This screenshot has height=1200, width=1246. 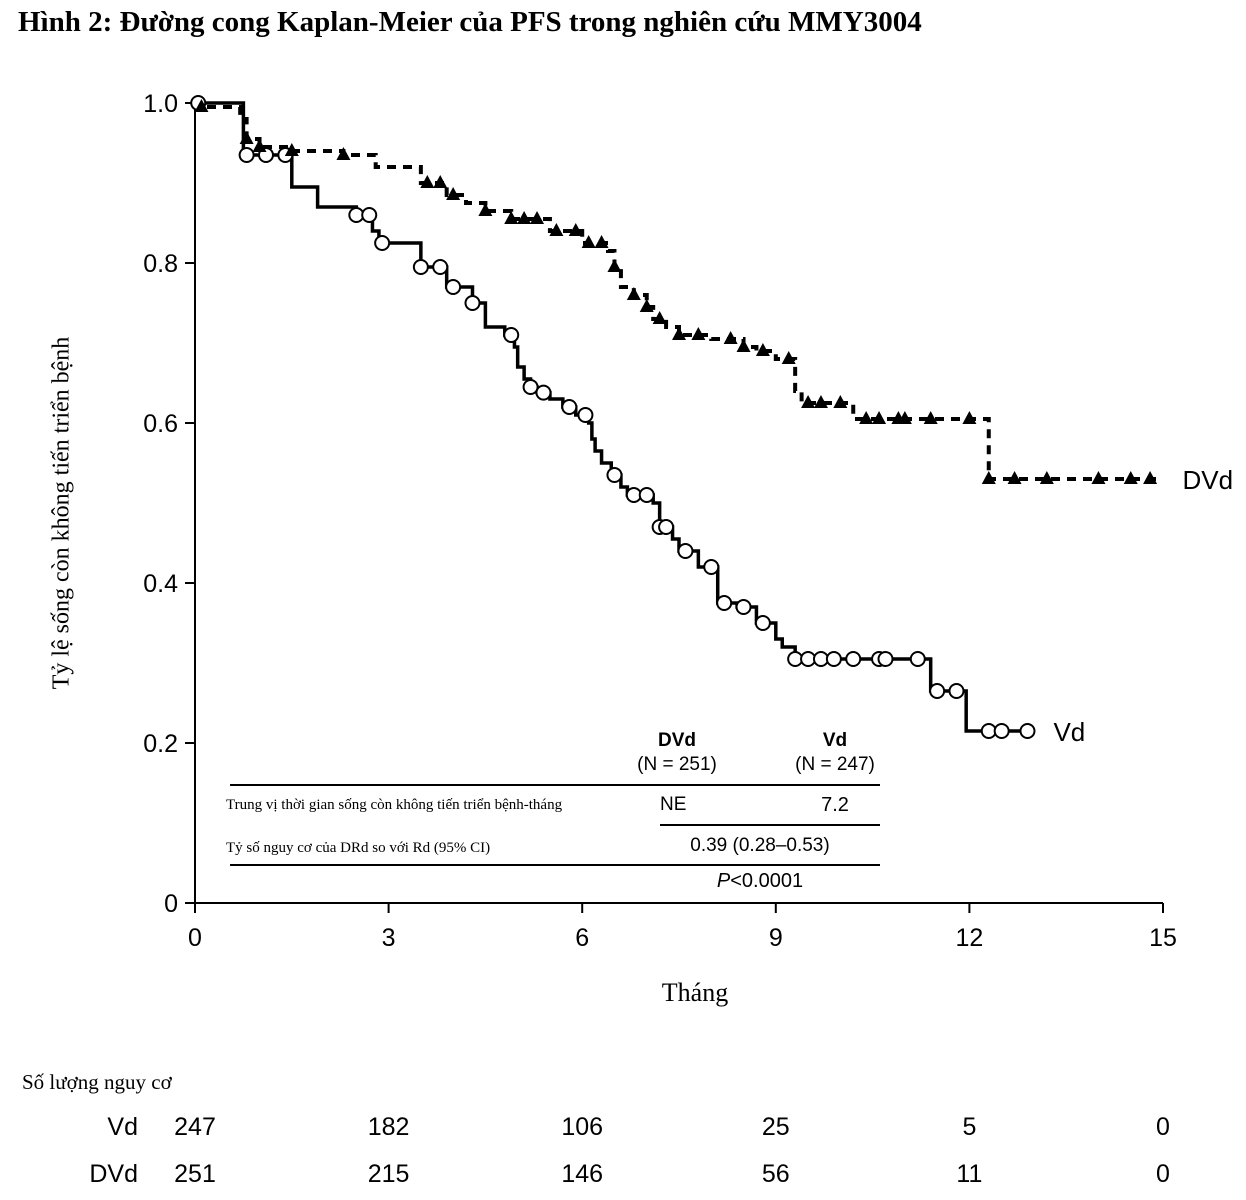 What do you see at coordinates (969, 1174) in the screenshot?
I see `risk-cell: 11` at bounding box center [969, 1174].